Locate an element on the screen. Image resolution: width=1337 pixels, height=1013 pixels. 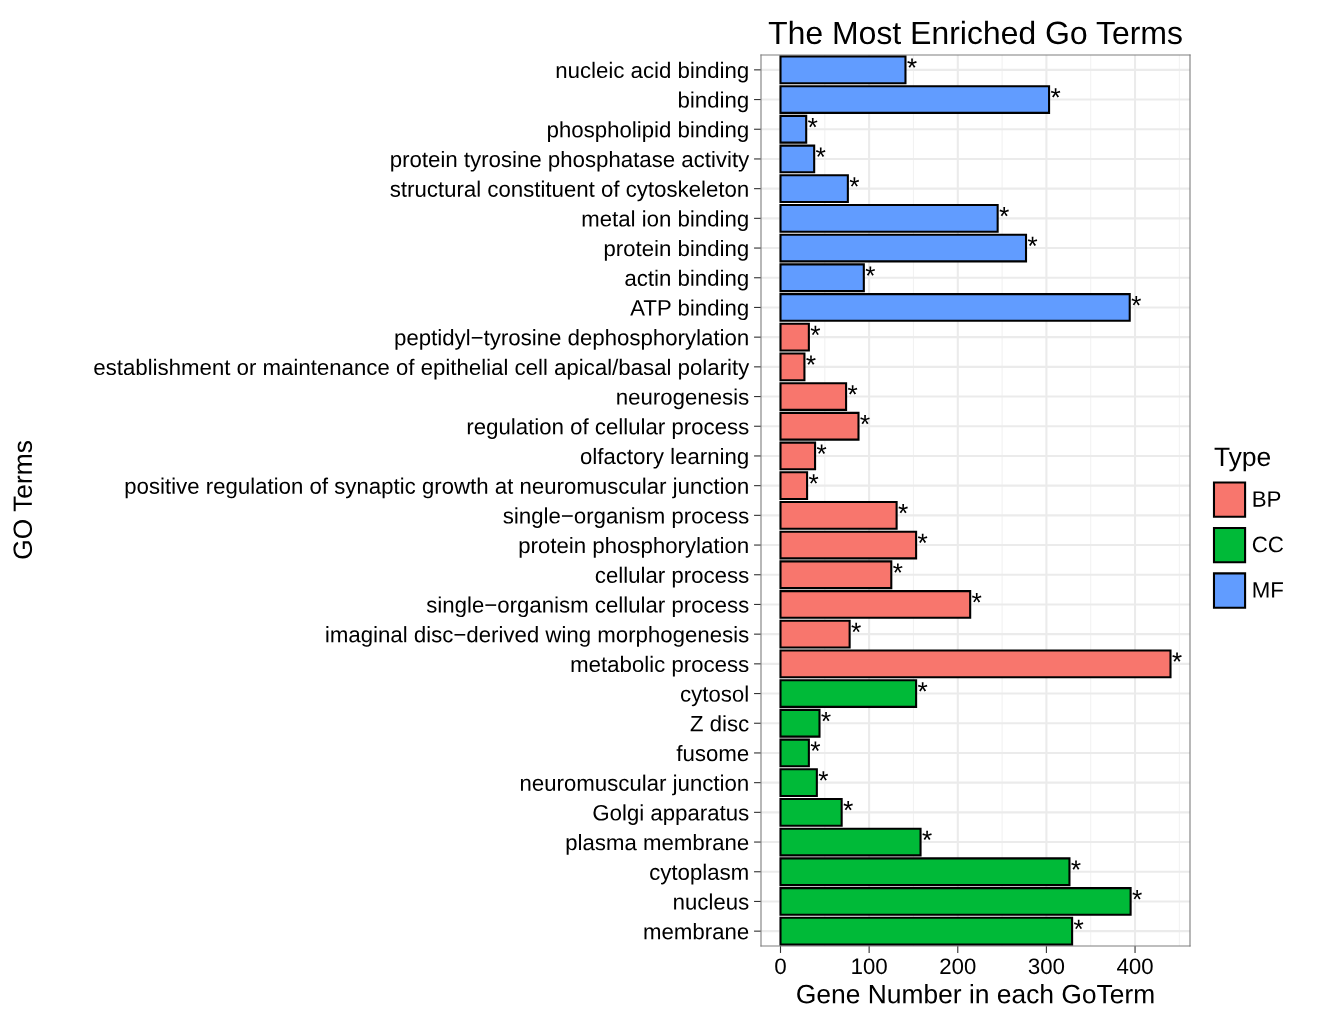
y-tick-label: ATP binding is located at coordinates (689, 310).